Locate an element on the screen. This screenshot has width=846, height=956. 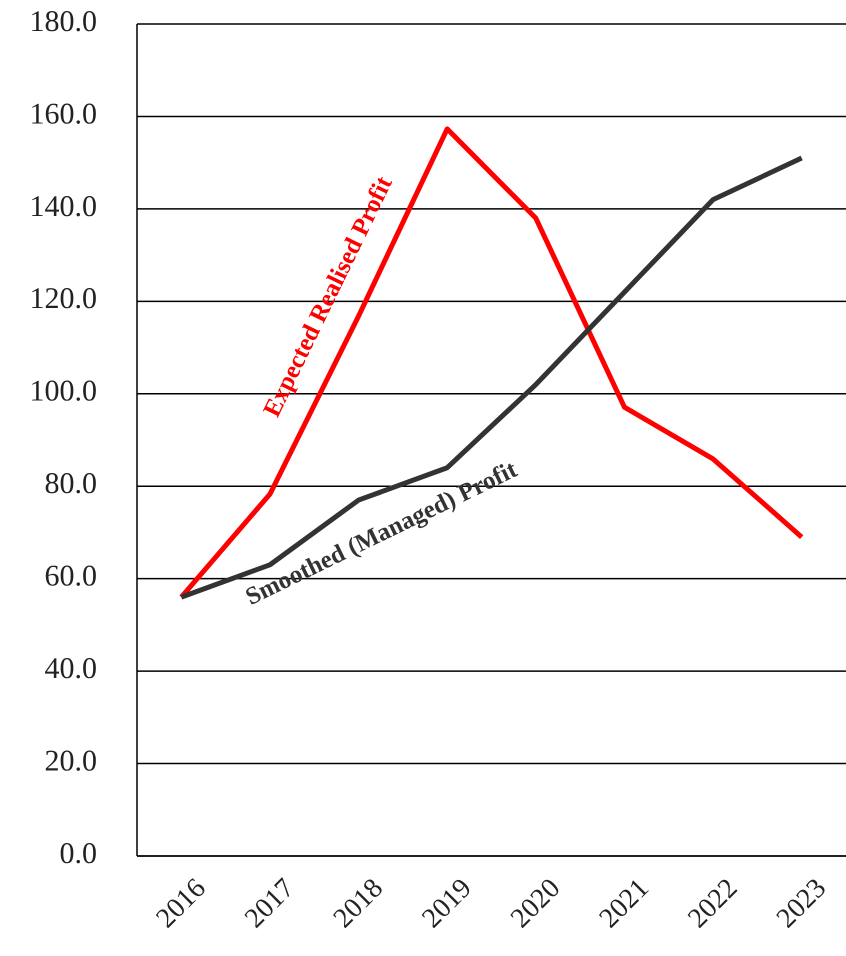
y-tick-label: 40.0 is located at coordinates (70, 668).